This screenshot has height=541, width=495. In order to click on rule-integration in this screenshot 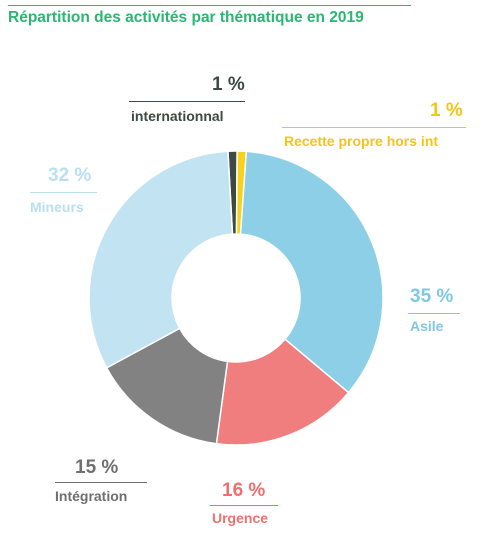, I will do `click(101, 482)`.